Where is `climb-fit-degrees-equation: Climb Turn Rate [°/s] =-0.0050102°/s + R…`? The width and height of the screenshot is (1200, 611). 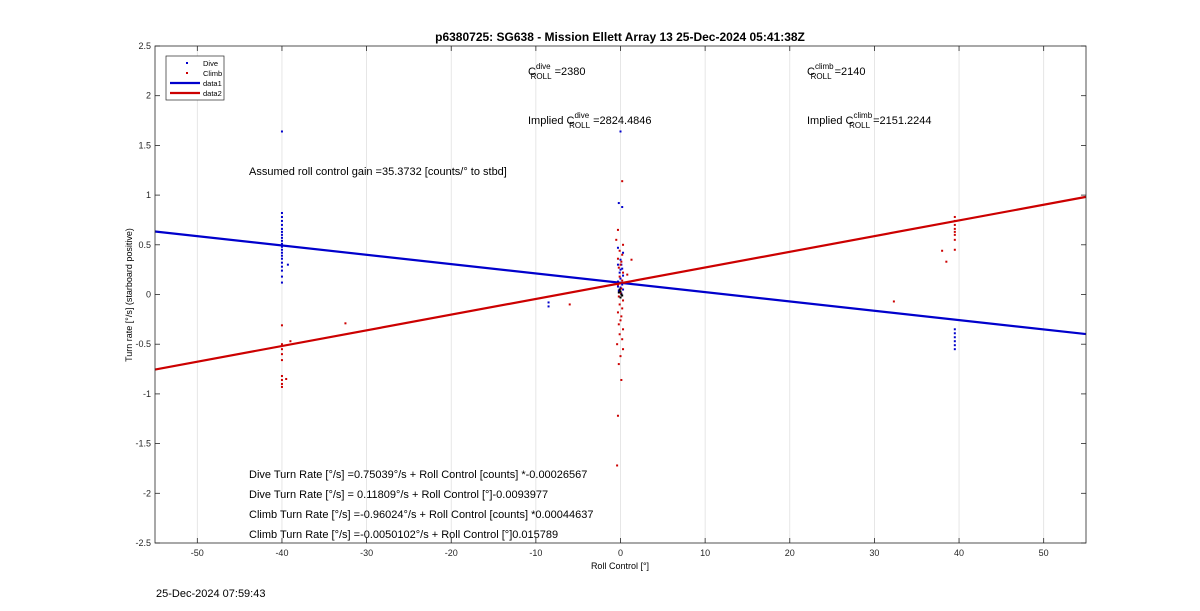 climb-fit-degrees-equation: Climb Turn Rate [°/s] =-0.0050102°/s + R… is located at coordinates (404, 535).